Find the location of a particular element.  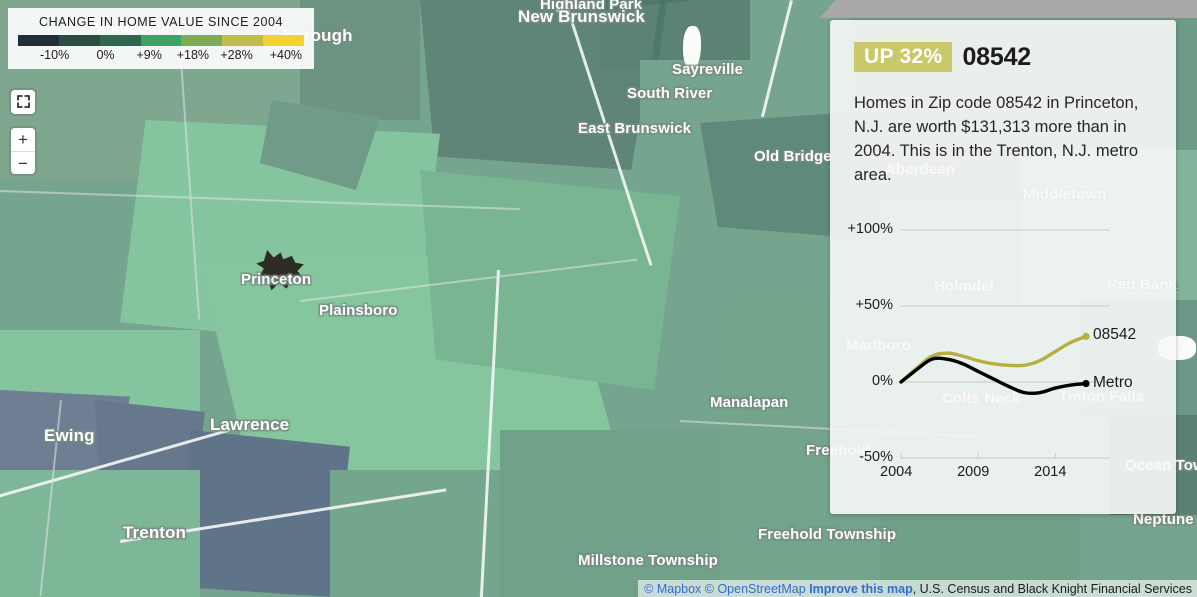

legend-title: CHANGE IN HOME VALUE SINCE 2004 is located at coordinates (161, 22).